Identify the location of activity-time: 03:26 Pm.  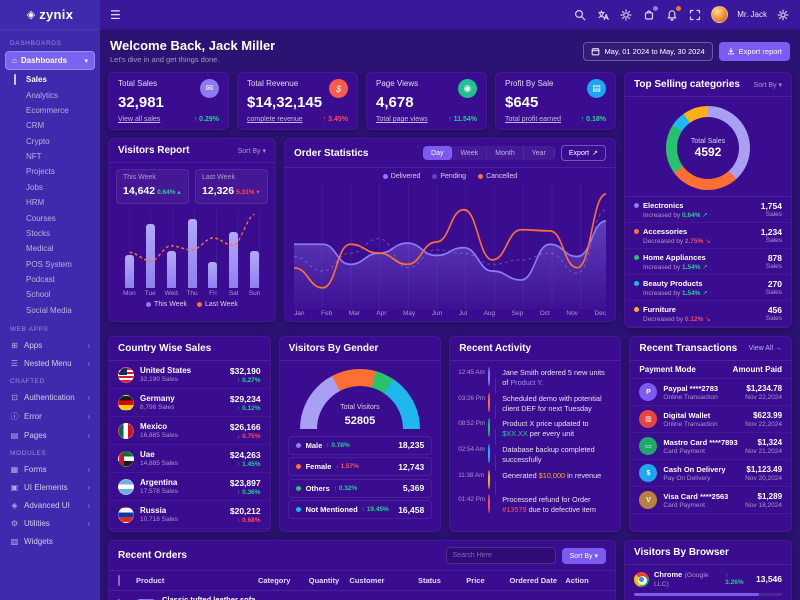
(472, 398).